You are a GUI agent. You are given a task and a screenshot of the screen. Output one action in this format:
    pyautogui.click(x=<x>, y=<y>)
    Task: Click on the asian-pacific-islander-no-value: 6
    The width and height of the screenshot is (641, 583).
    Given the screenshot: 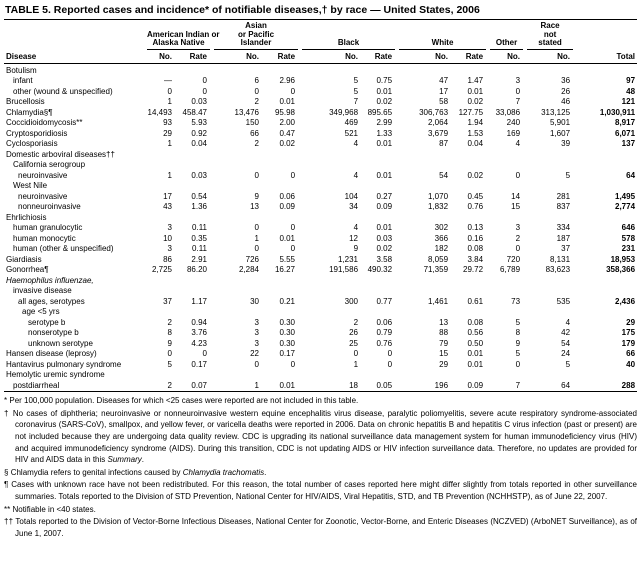 What is the action you would take?
    pyautogui.click(x=256, y=81)
    